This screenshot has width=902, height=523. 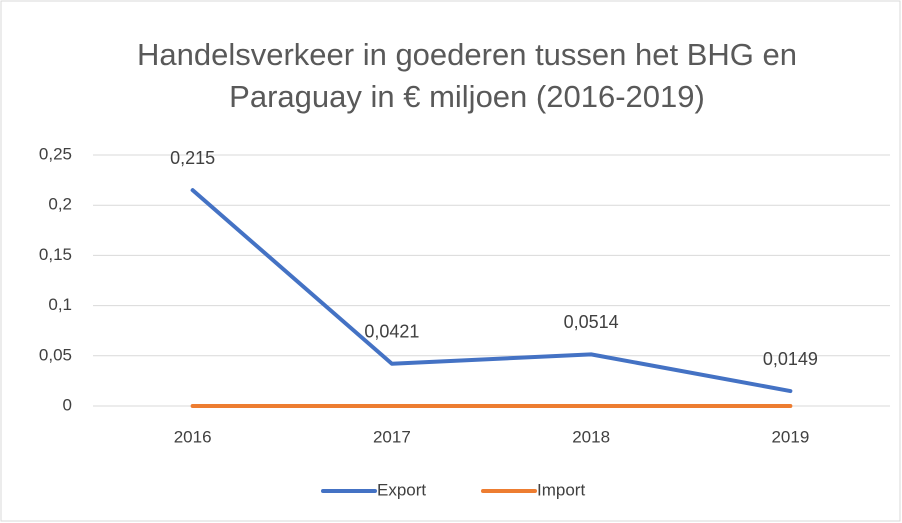 What do you see at coordinates (55, 153) in the screenshot?
I see `y-tick-label: 0,25` at bounding box center [55, 153].